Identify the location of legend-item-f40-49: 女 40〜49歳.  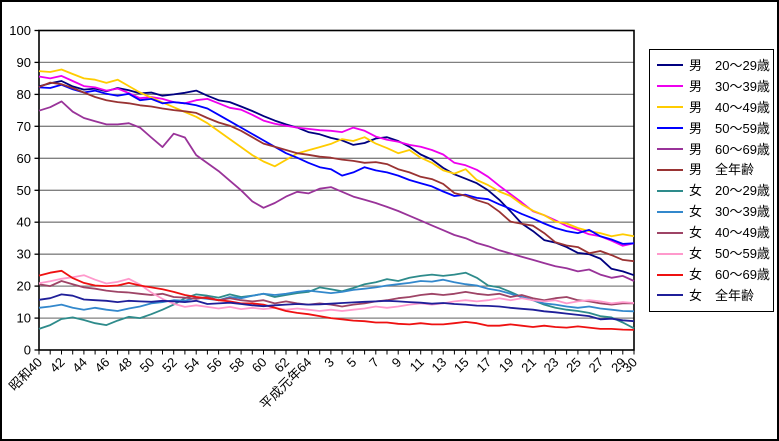
(714, 232).